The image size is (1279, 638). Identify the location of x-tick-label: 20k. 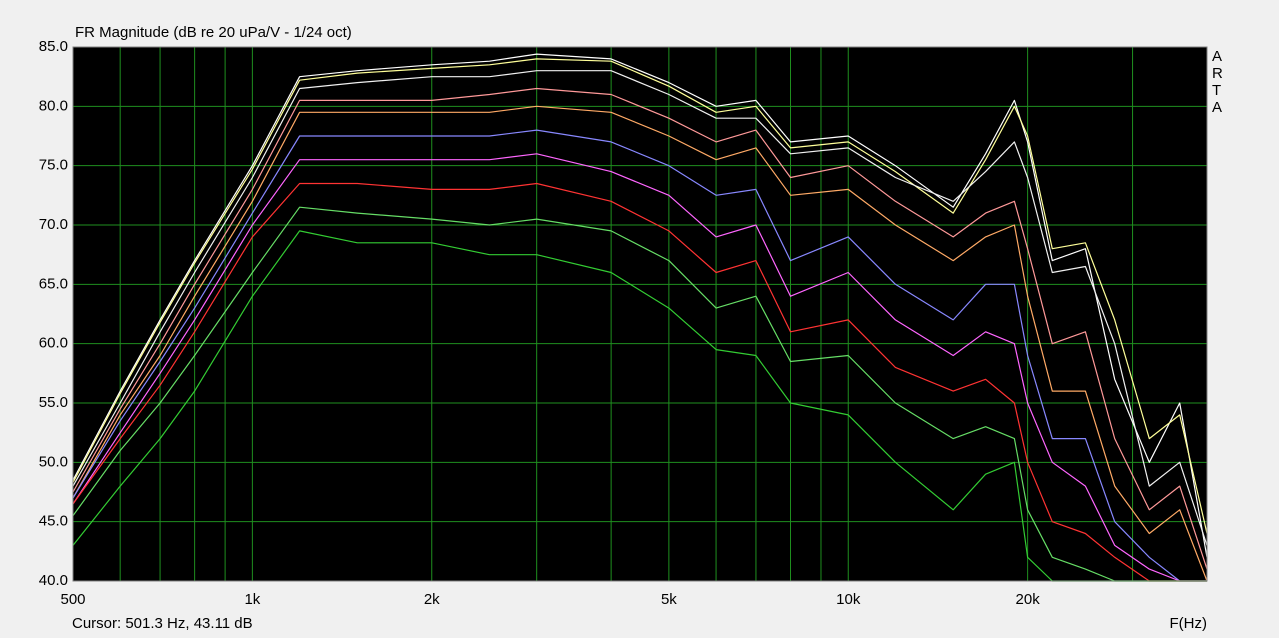
(1028, 599).